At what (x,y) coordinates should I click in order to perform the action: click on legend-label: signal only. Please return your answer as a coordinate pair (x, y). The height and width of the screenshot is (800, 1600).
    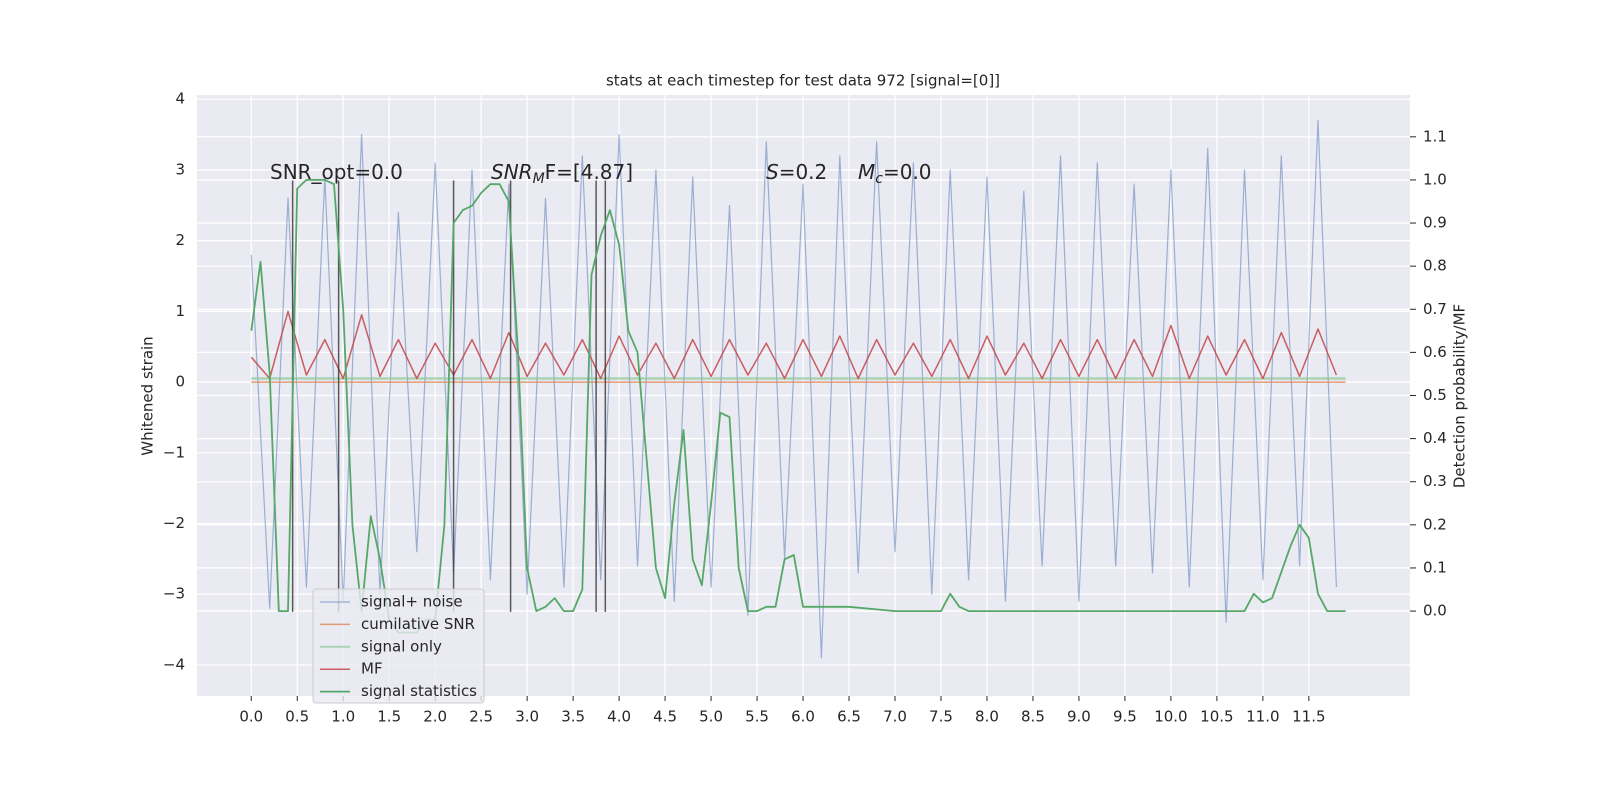
    Looking at the image, I should click on (401, 646).